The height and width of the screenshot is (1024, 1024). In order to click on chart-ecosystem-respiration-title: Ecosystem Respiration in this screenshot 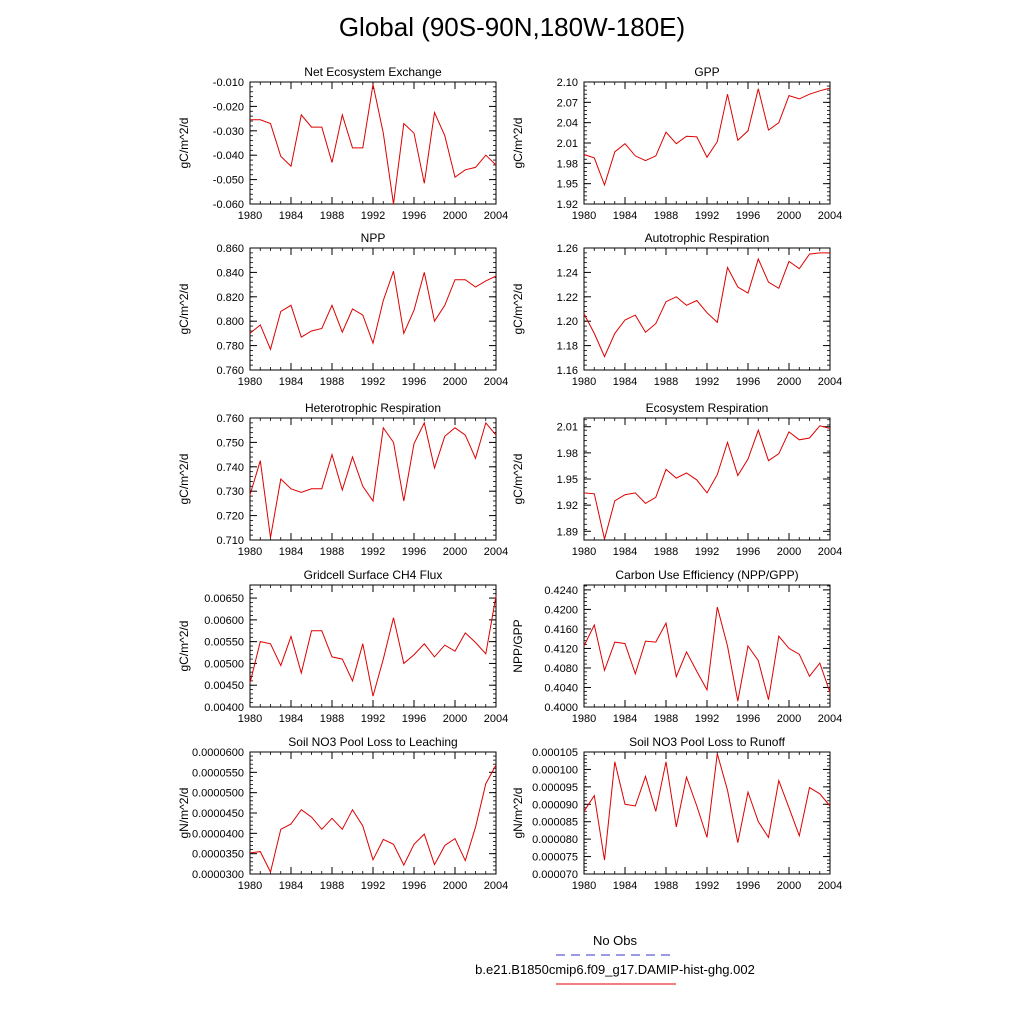, I will do `click(707, 408)`.